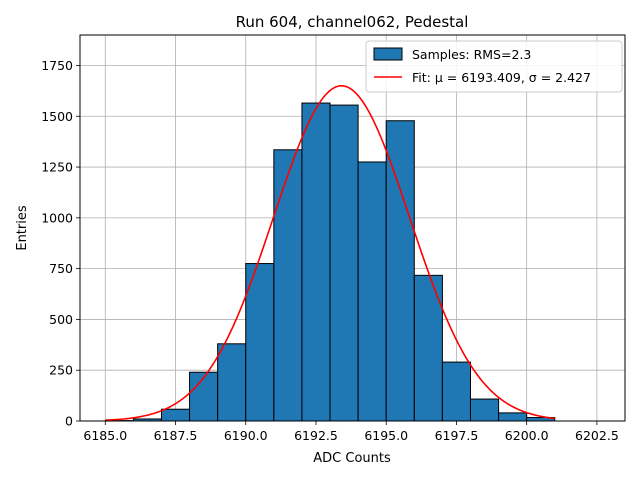 This screenshot has height=480, width=640. Describe the element at coordinates (61, 370) in the screenshot. I see `y-tick-label: 250` at that location.